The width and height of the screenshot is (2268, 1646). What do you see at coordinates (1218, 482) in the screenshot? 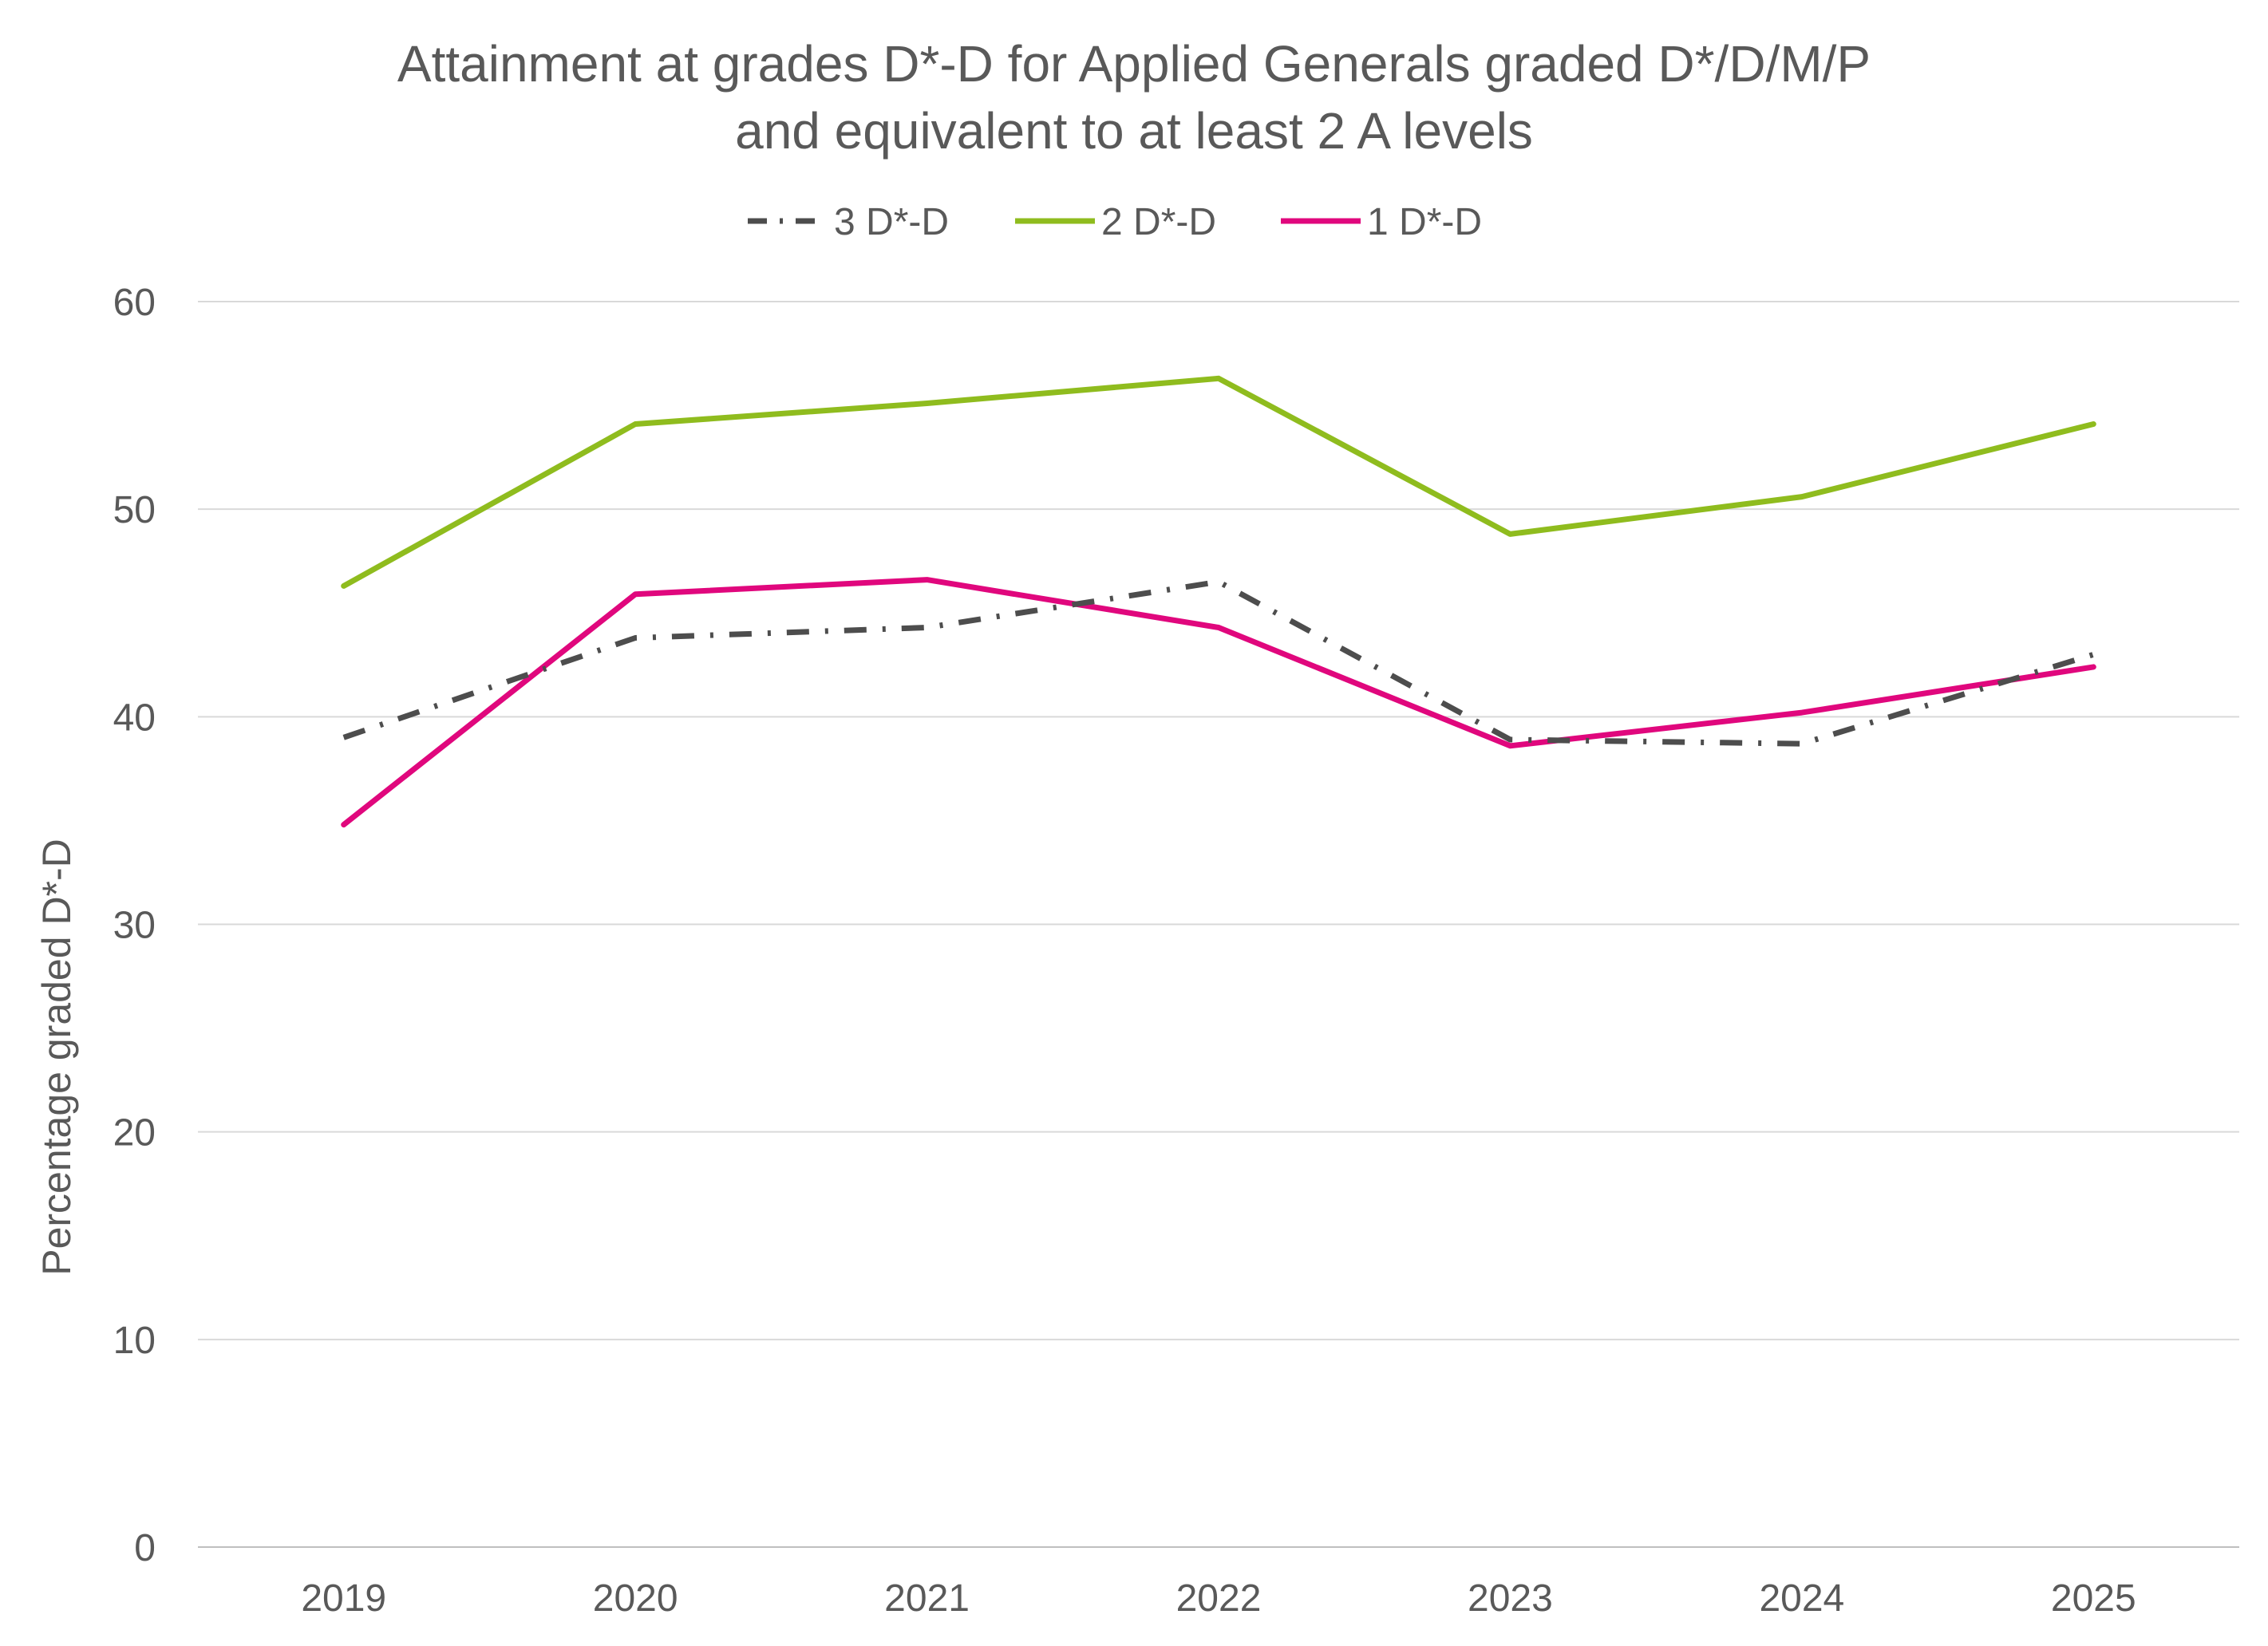
I see `series-line-2-d-d` at bounding box center [1218, 482].